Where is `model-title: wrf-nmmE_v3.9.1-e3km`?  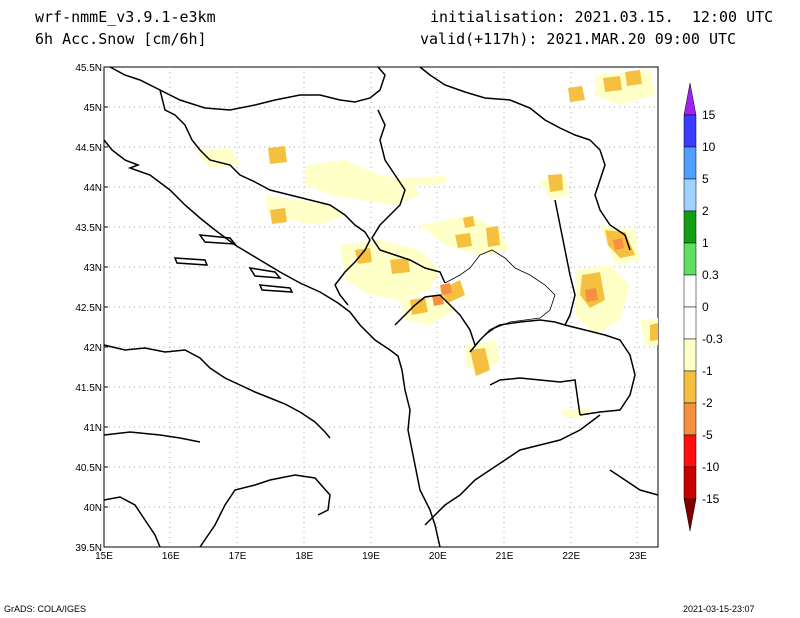 model-title: wrf-nmmE_v3.9.1-e3km is located at coordinates (125, 17).